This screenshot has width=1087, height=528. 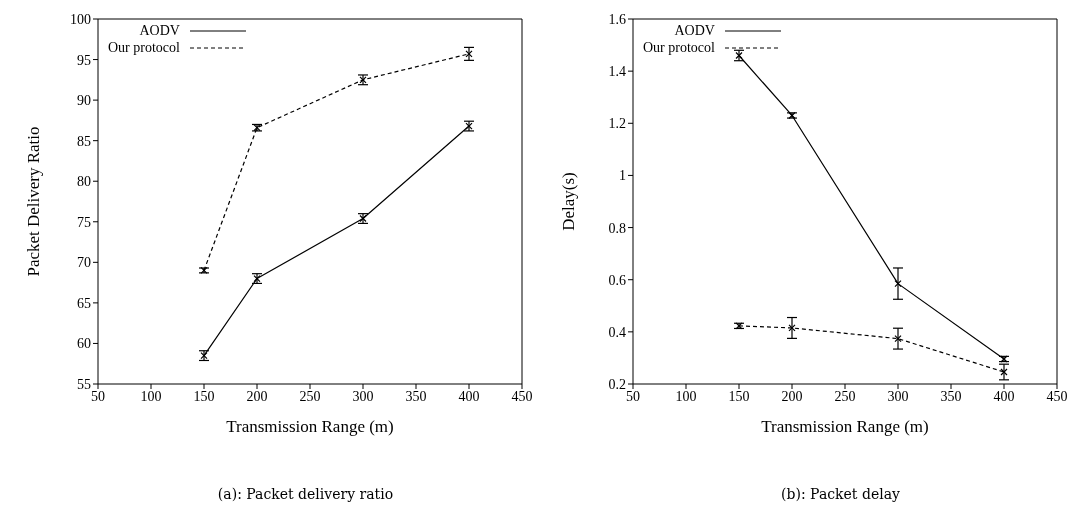 I want to click on y-tick-label: 70, so click(x=84, y=263).